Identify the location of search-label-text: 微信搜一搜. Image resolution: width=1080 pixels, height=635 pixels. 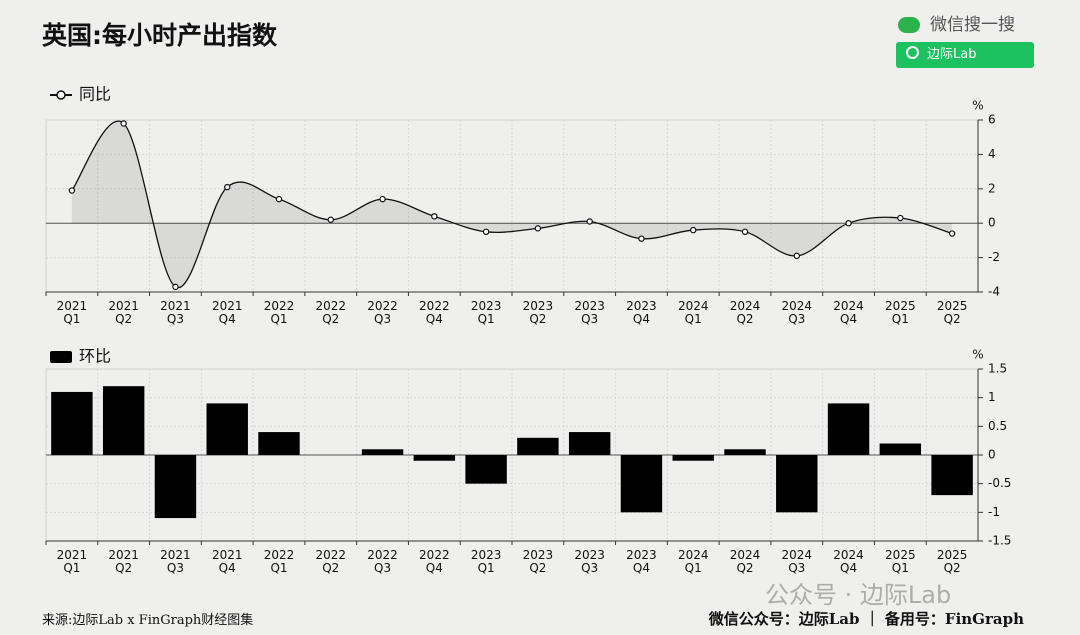
(972, 25).